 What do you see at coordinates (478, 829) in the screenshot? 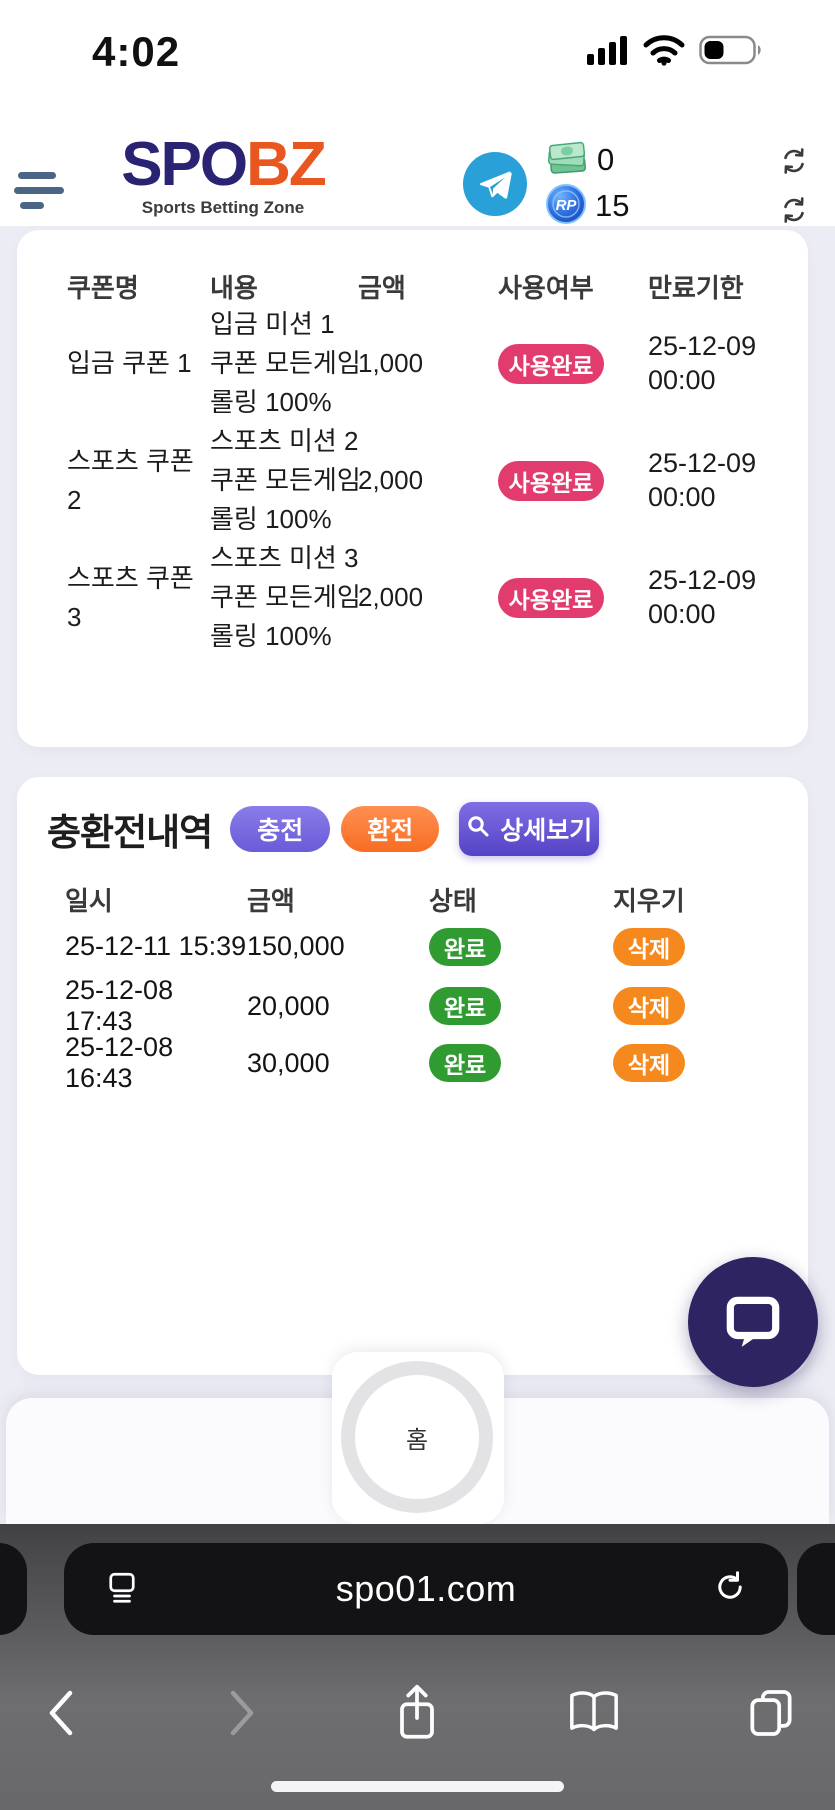
I see `search-icon` at bounding box center [478, 829].